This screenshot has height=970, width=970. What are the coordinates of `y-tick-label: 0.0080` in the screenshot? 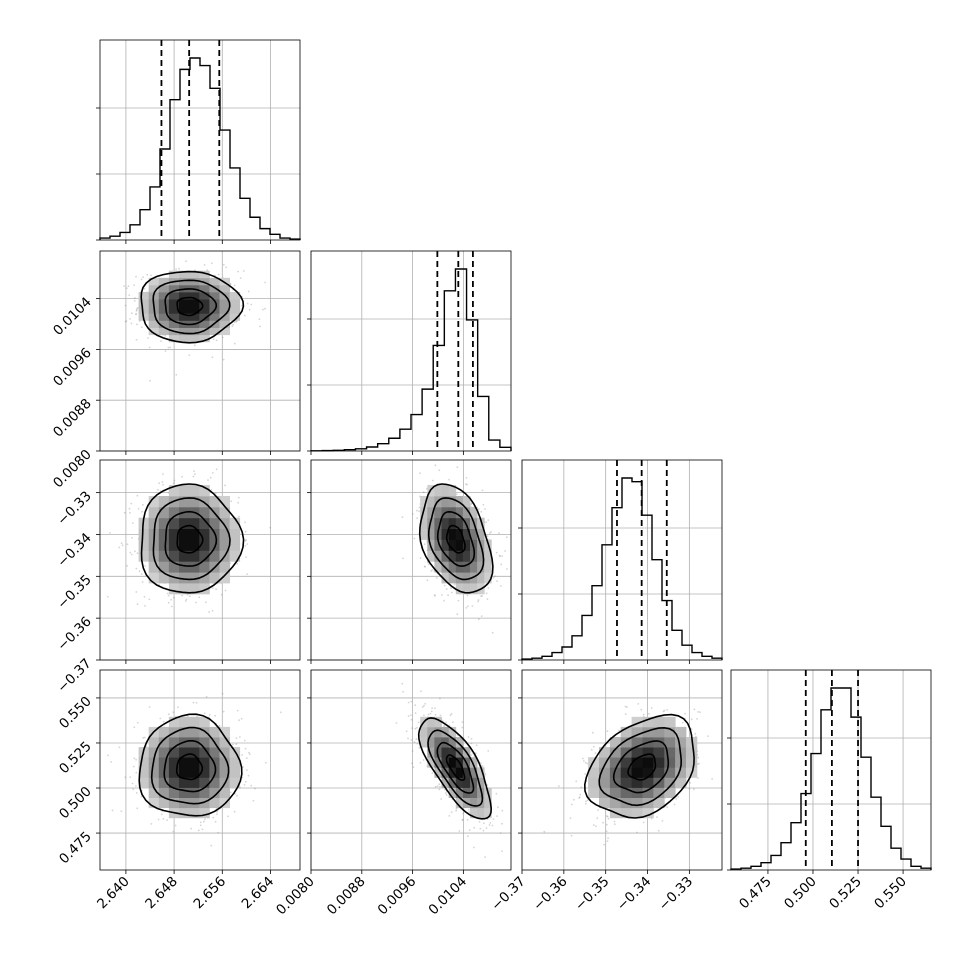 It's located at (72, 469).